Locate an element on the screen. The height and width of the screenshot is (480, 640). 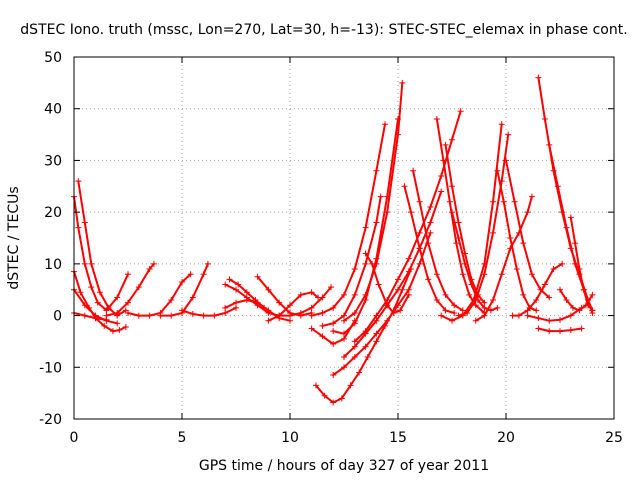
y-tick-label: 30 is located at coordinates (53, 161).